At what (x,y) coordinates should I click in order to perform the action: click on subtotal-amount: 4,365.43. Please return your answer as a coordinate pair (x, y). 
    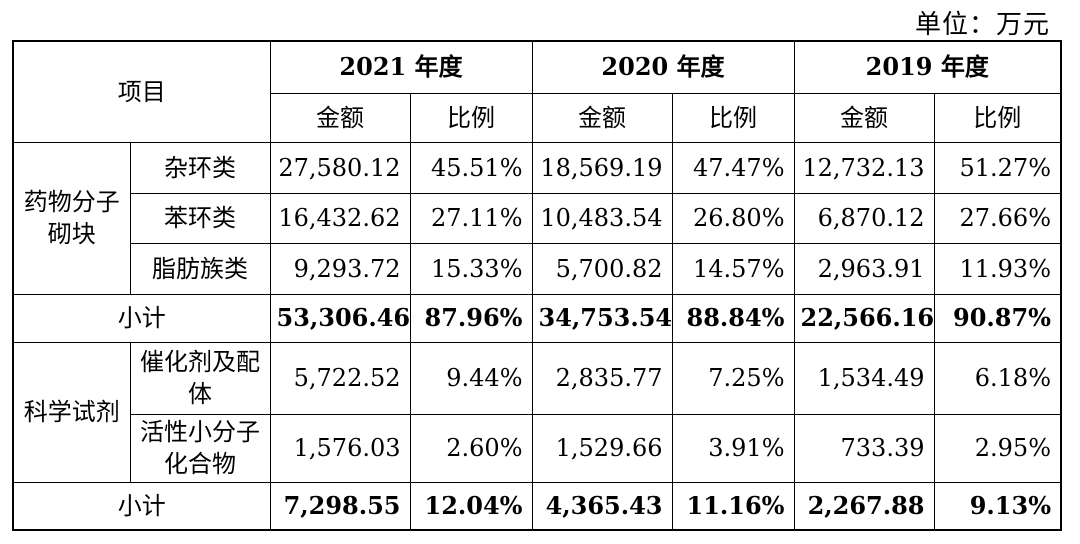
    Looking at the image, I should click on (602, 506).